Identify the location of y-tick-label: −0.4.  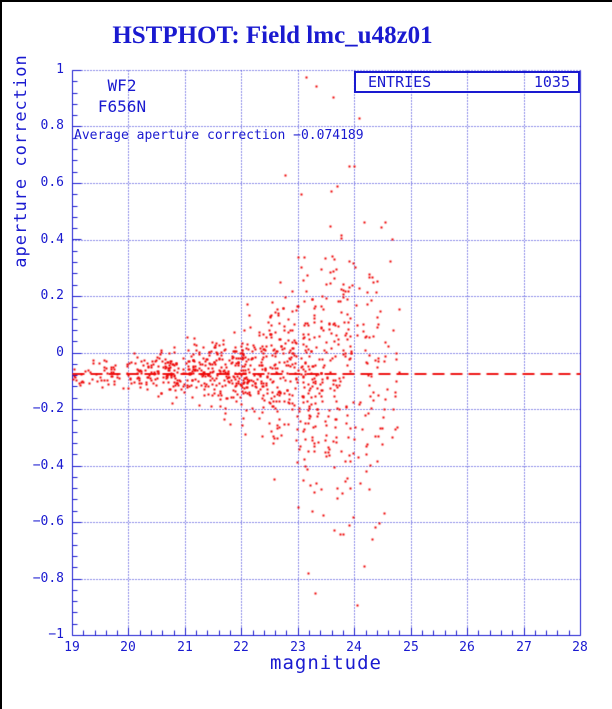
(48, 465).